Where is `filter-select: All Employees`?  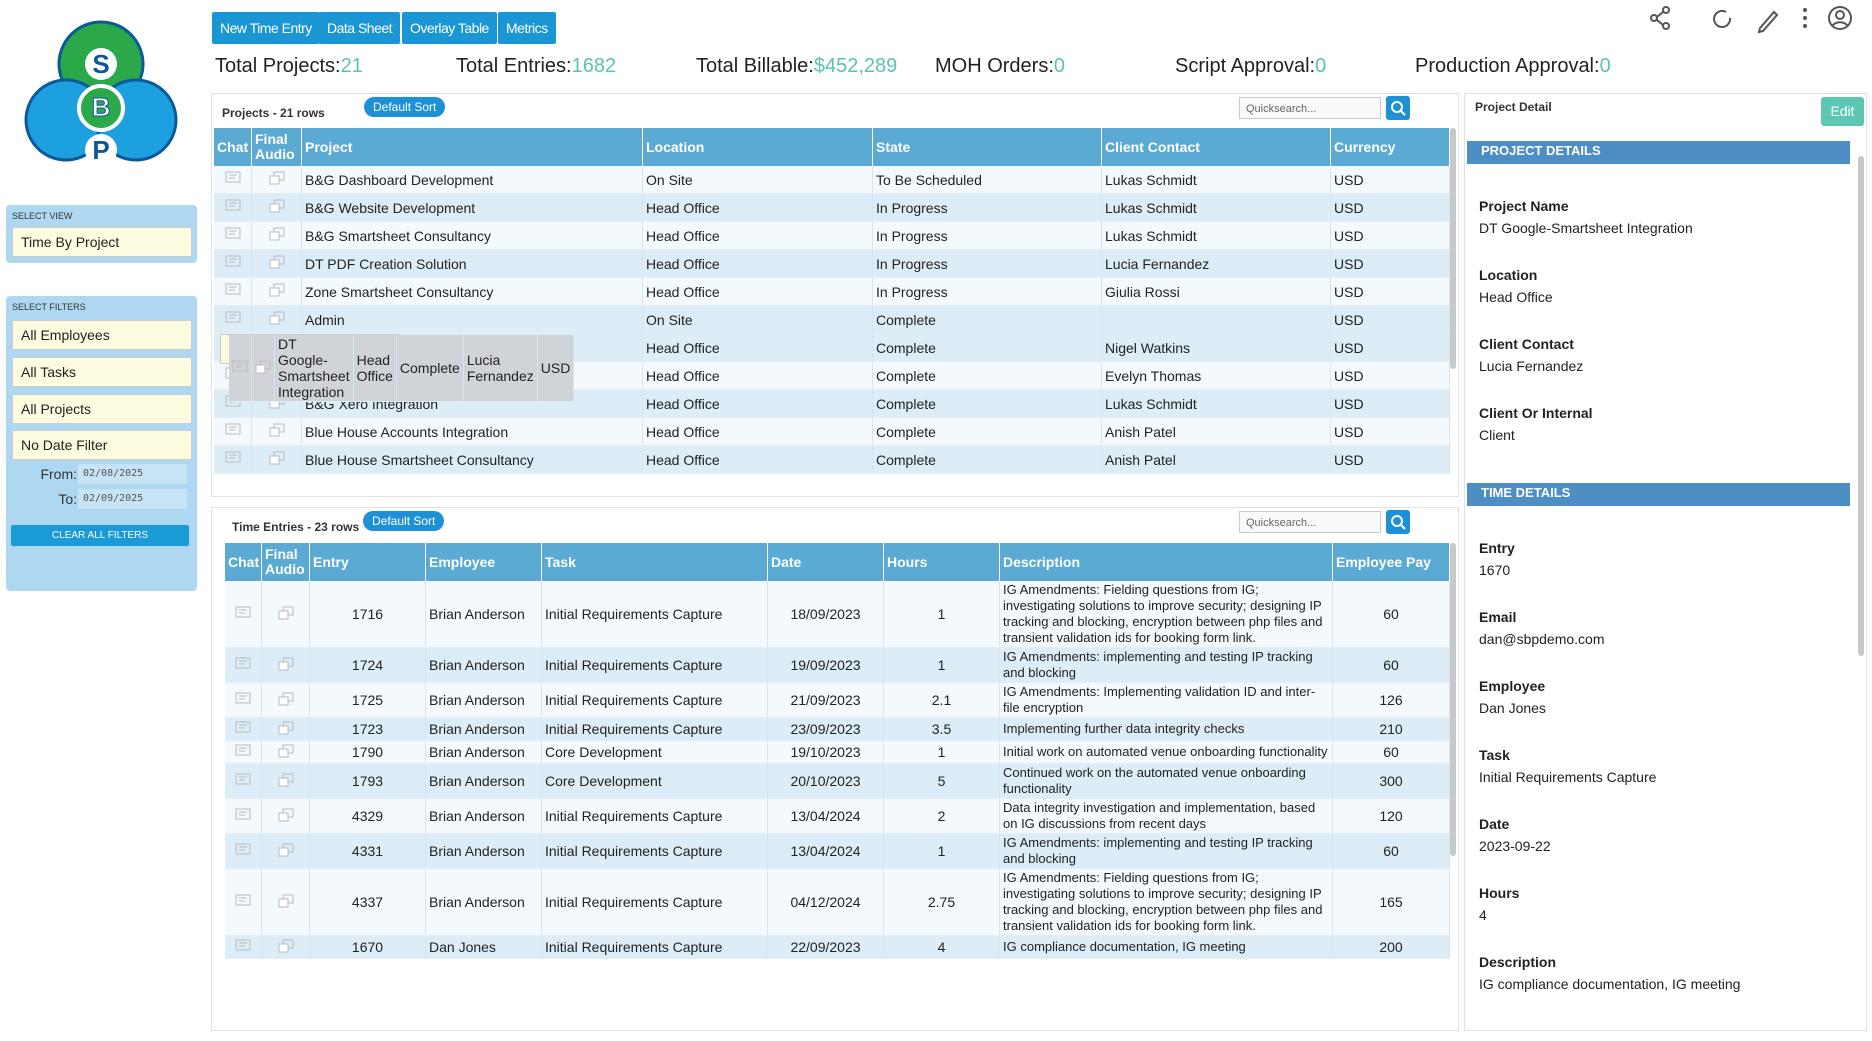
filter-select: All Employees is located at coordinates (102, 335).